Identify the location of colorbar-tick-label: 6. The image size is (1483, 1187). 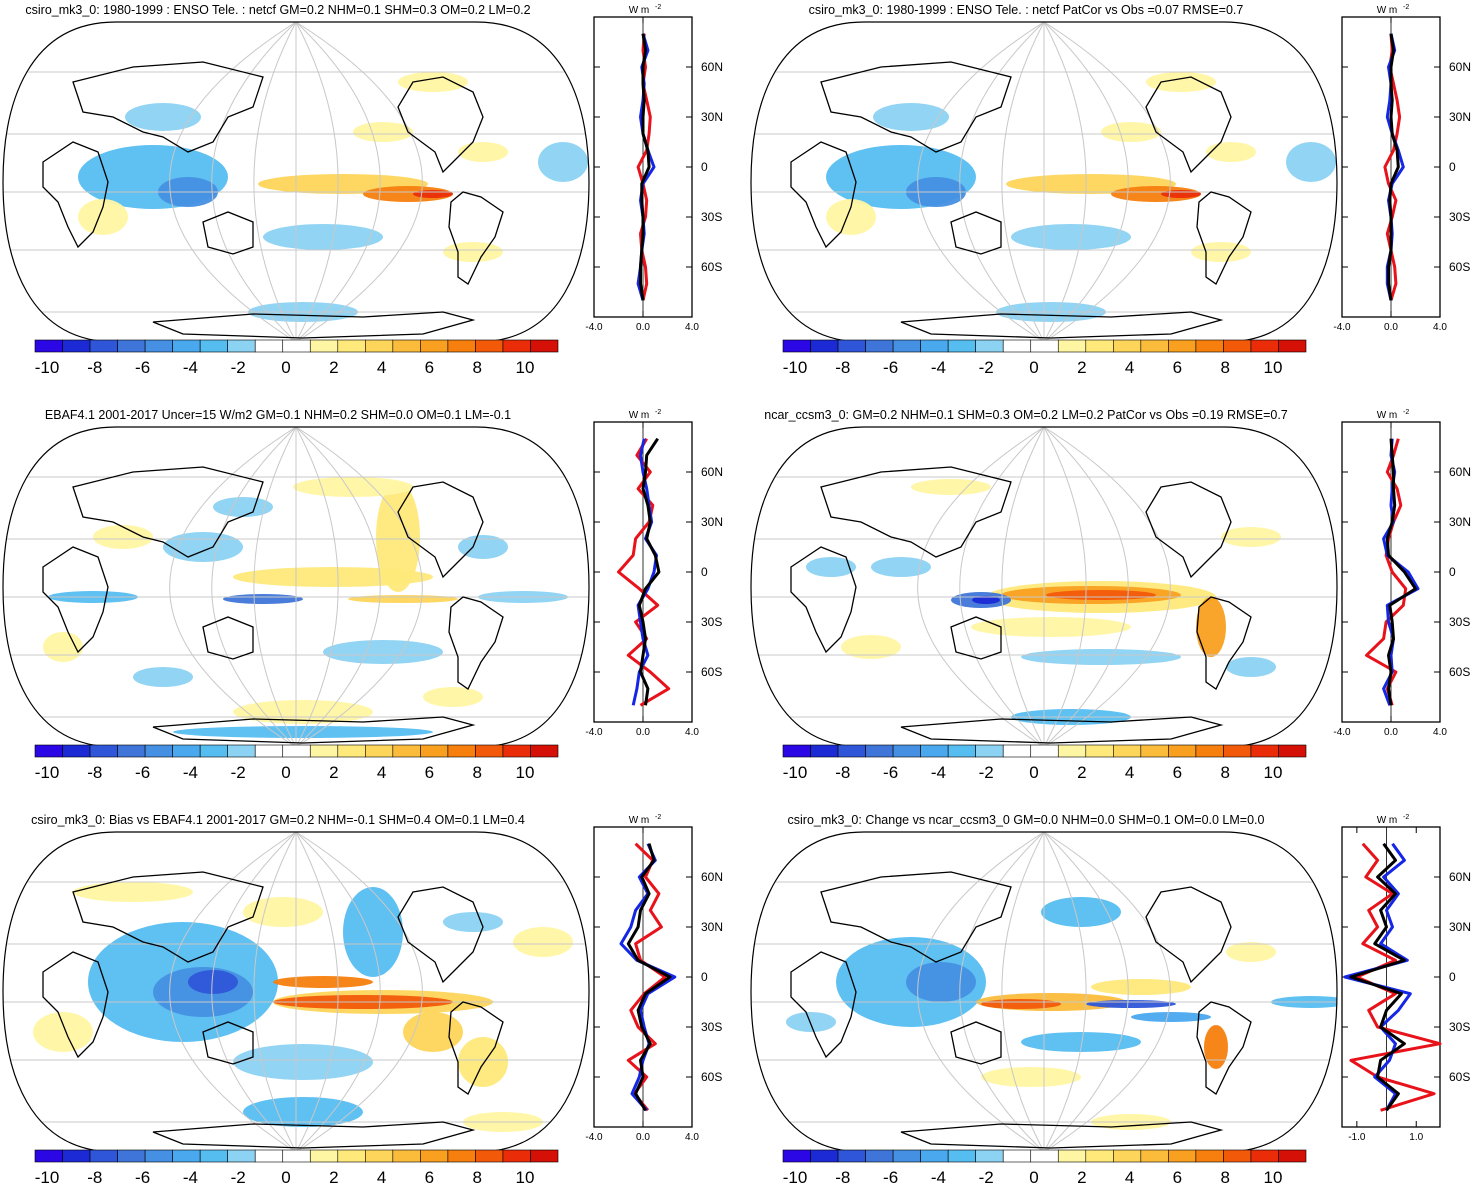
(429, 1177).